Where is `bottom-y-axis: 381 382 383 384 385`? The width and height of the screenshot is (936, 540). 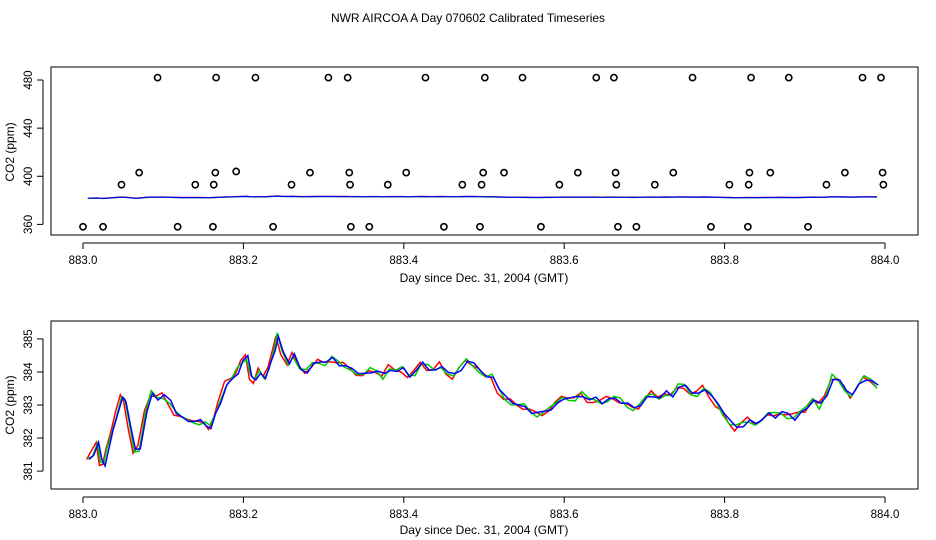
bottom-y-axis: 381 382 383 384 385 is located at coordinates (33, 405).